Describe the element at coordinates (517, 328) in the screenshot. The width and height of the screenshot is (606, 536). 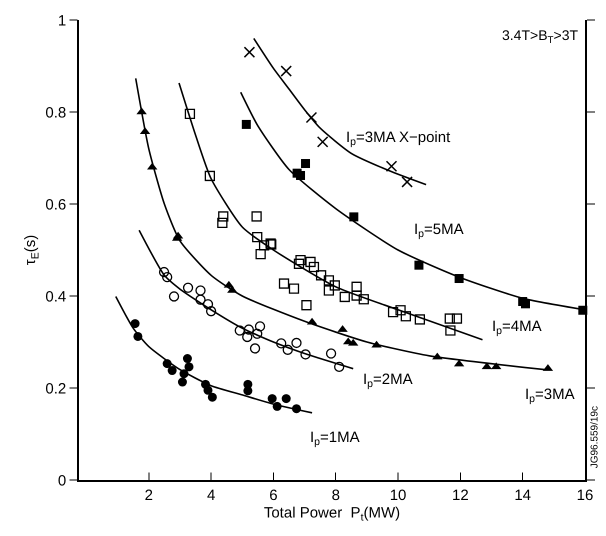
I see `series-label: I$_{p}$=4MA` at that location.